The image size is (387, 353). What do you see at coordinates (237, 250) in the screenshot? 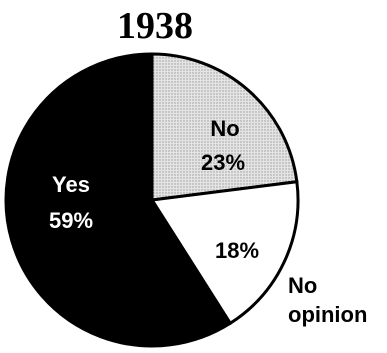
I see `slice-label-no-opinion: 18%` at bounding box center [237, 250].